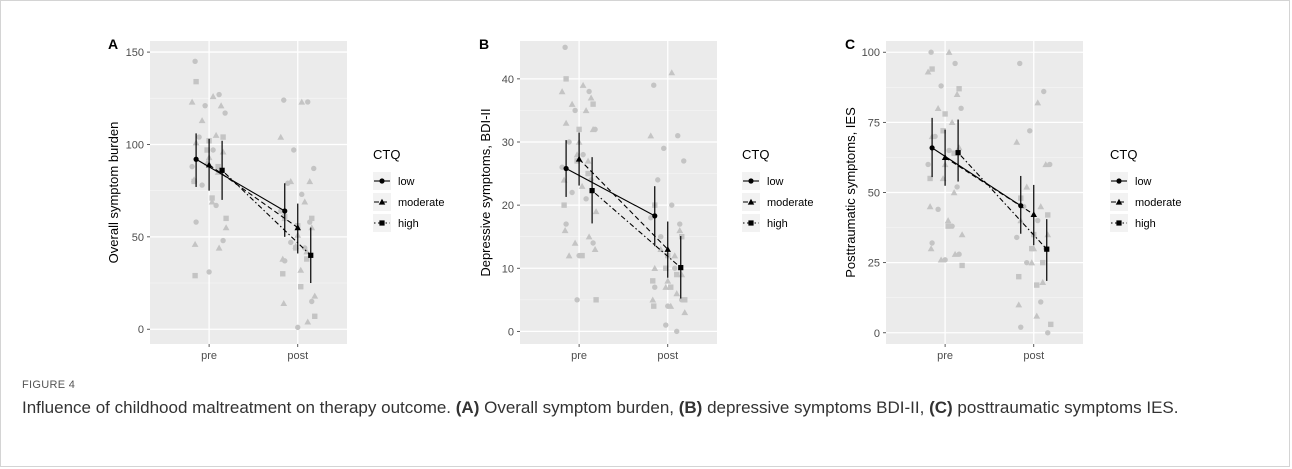 This screenshot has width=1292, height=469. I want to click on y-tick-label: 50, so click(138, 238).